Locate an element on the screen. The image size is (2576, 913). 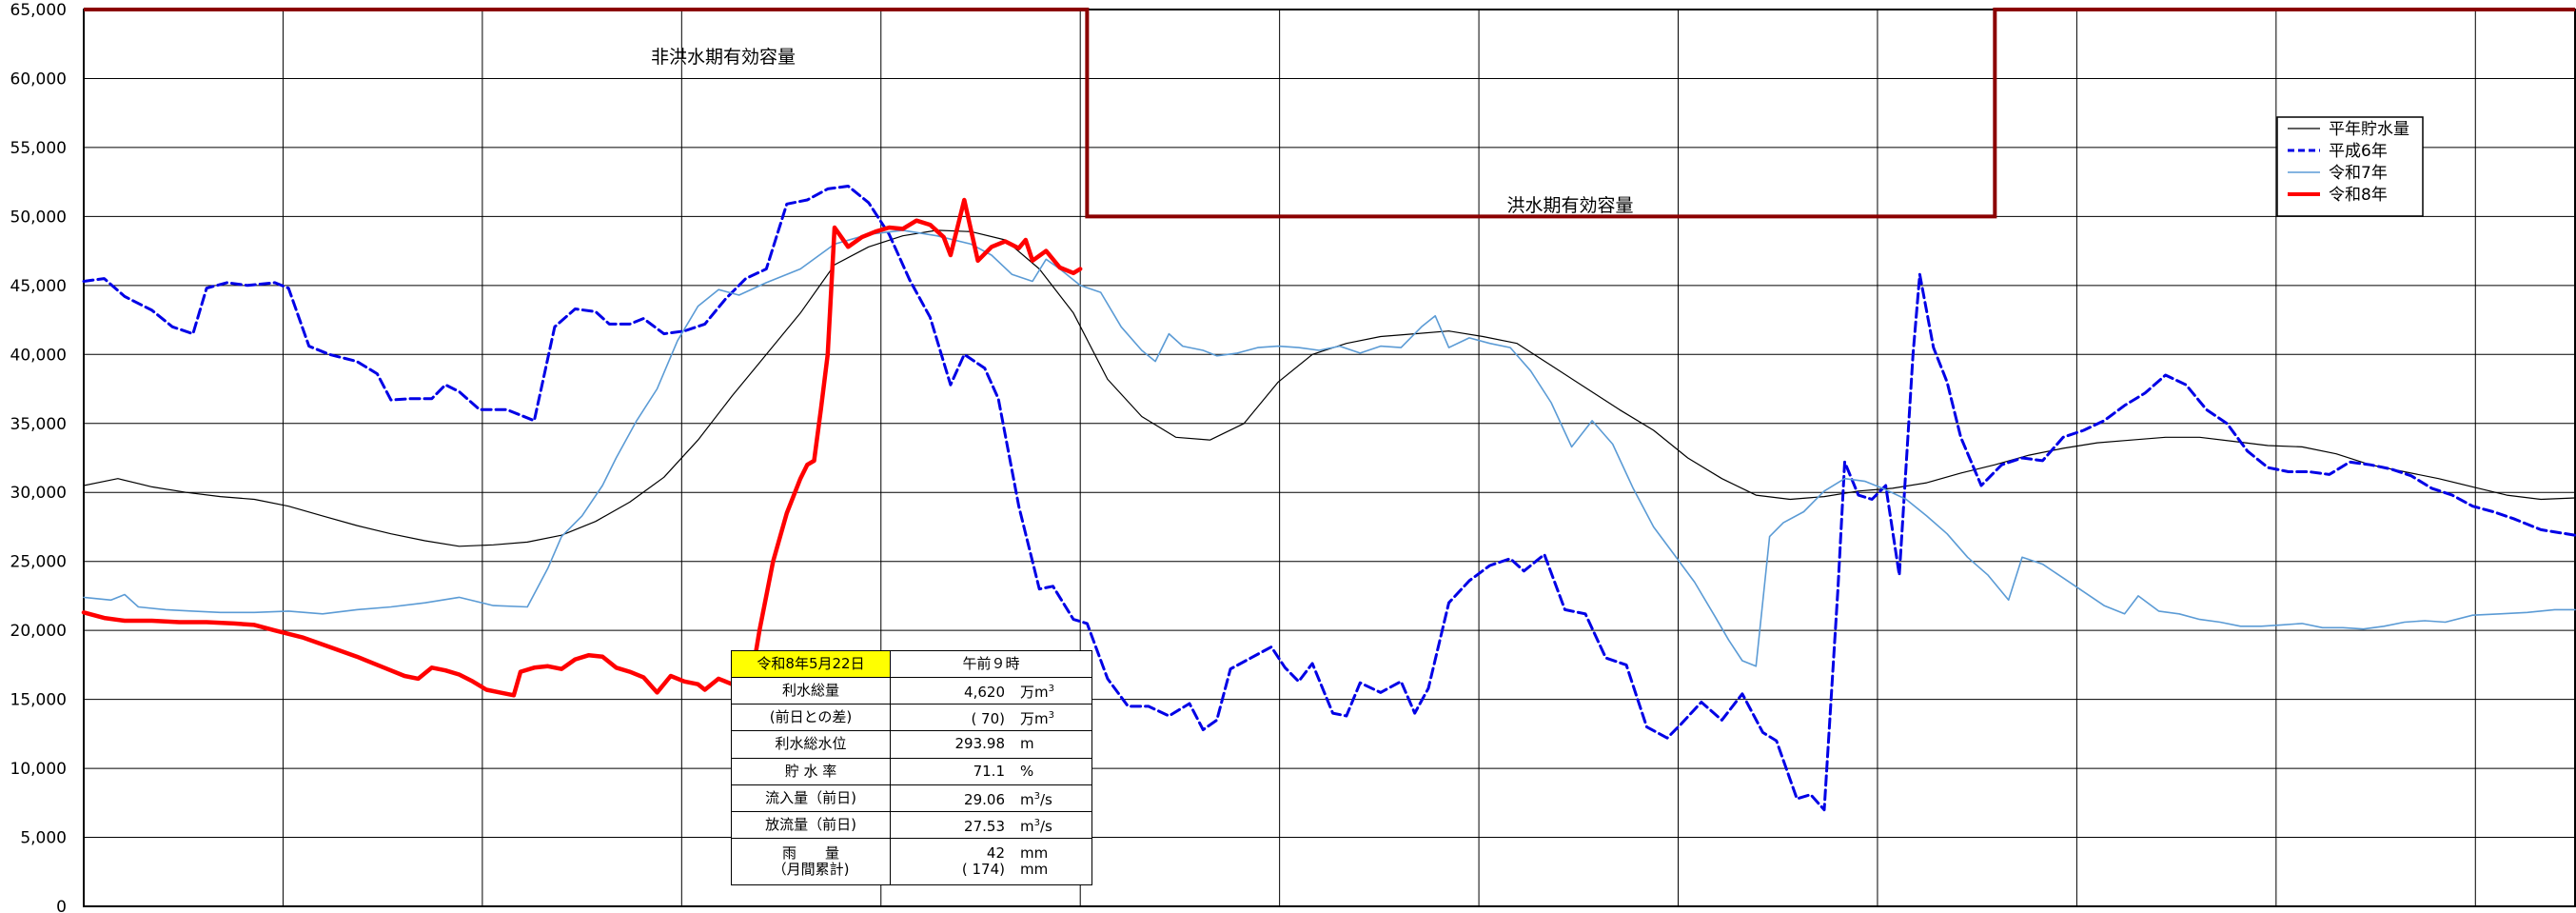
info-unit-rate: % is located at coordinates (1027, 771).